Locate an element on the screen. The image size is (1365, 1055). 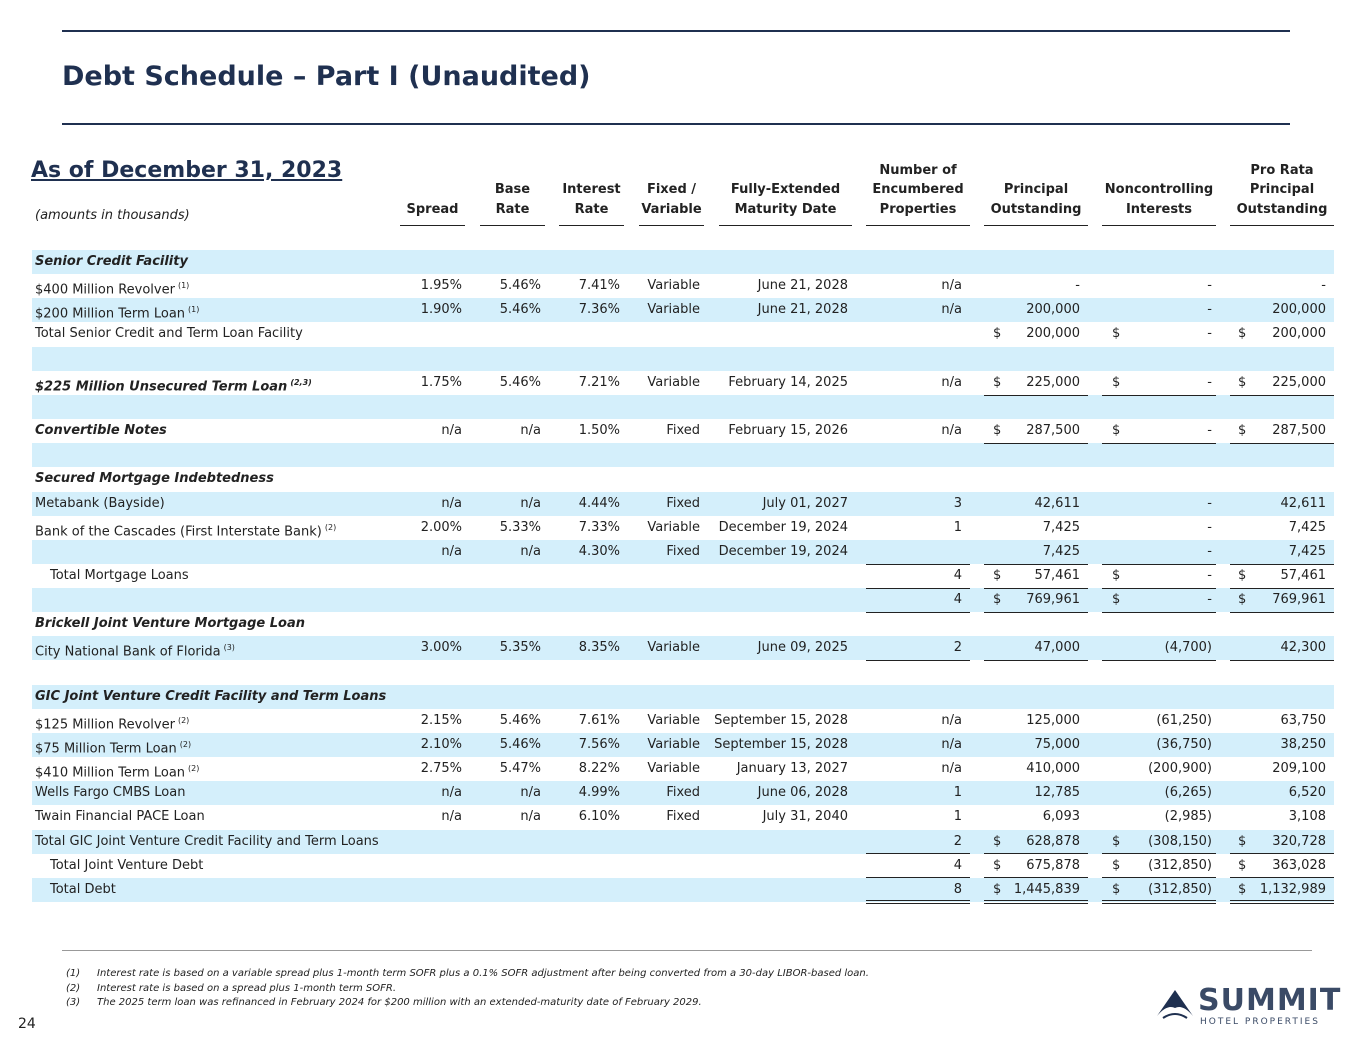
cell: (312,850) is located at coordinates (1180, 889).